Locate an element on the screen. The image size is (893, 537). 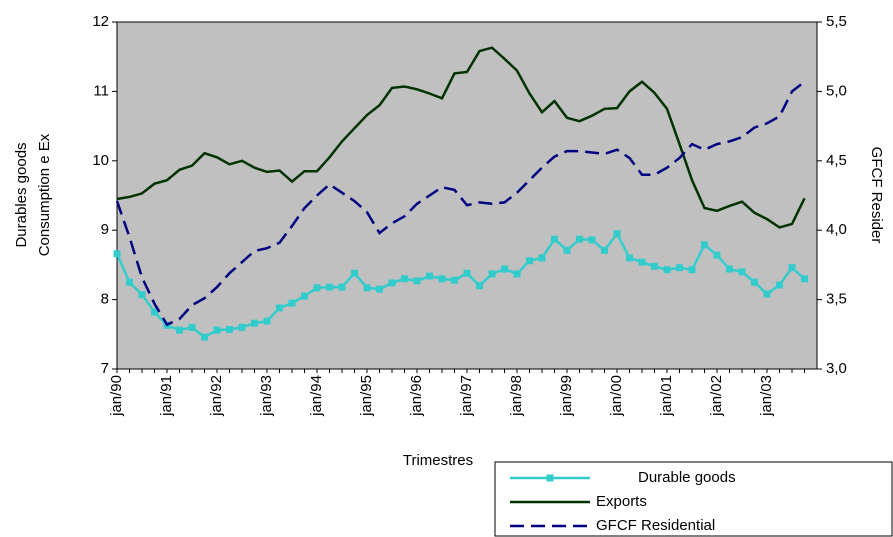
y-axis-label: Consumption e Ex is located at coordinates (44, 194).